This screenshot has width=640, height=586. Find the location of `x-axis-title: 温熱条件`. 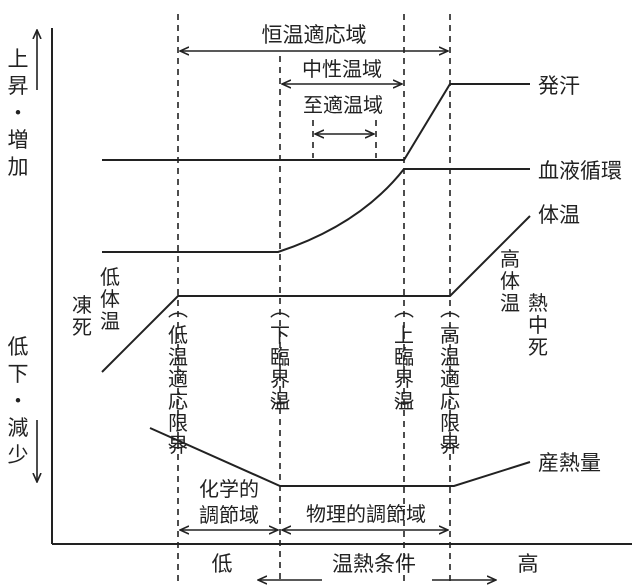

x-axis-title: 温熱条件 is located at coordinates (374, 564).